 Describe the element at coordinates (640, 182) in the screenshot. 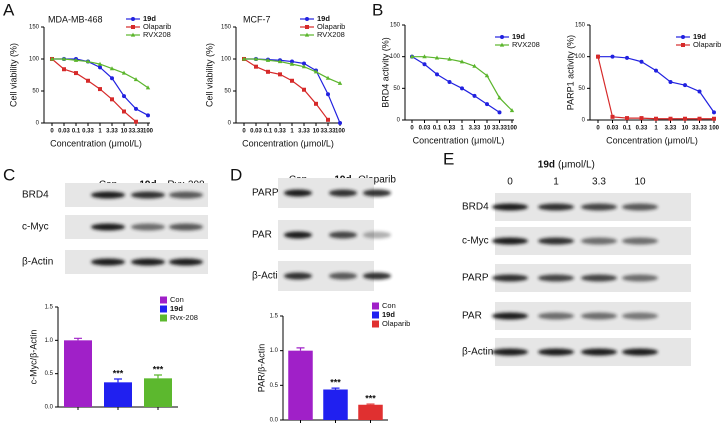

I see `lane-label: 10` at that location.